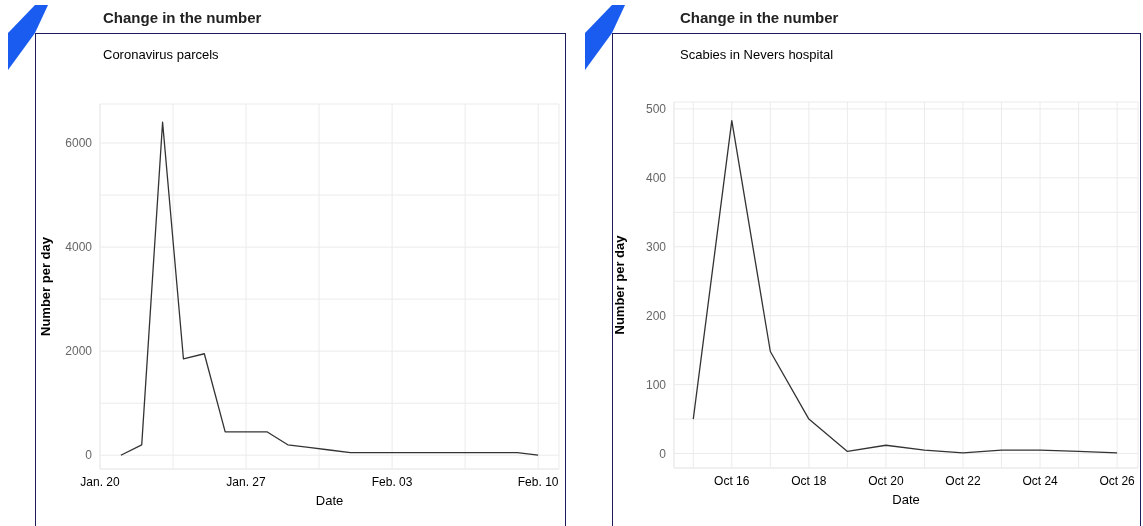  Describe the element at coordinates (732, 480) in the screenshot. I see `x-tick-label: Oct 16` at that location.